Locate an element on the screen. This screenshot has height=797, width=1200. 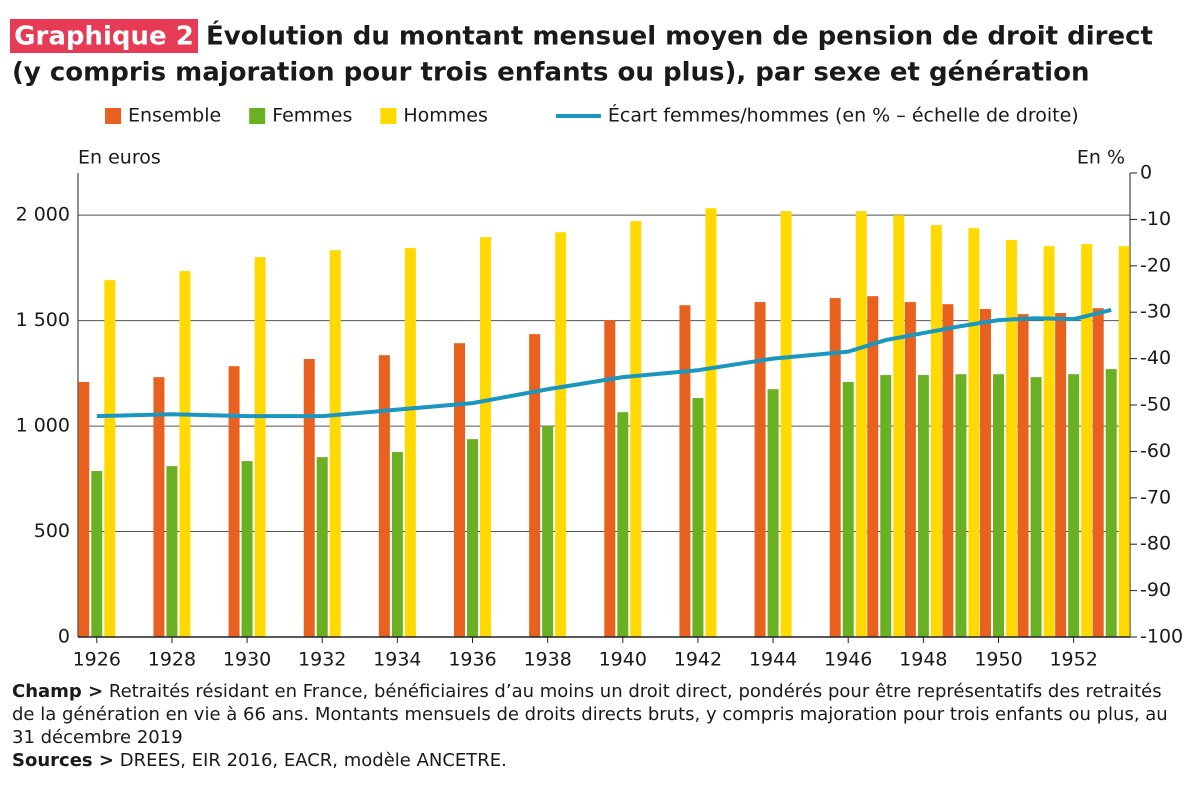
y2-tick-label: -20 is located at coordinates (1155, 265).